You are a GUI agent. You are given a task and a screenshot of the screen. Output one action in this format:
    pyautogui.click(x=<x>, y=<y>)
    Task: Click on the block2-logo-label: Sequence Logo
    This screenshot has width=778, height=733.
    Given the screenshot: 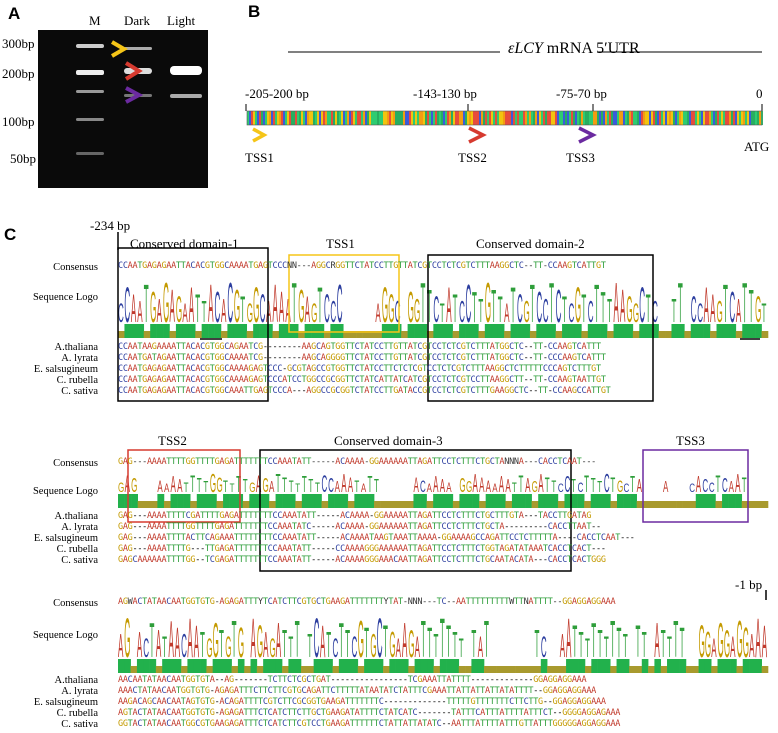 What is the action you would take?
    pyautogui.click(x=65, y=491)
    